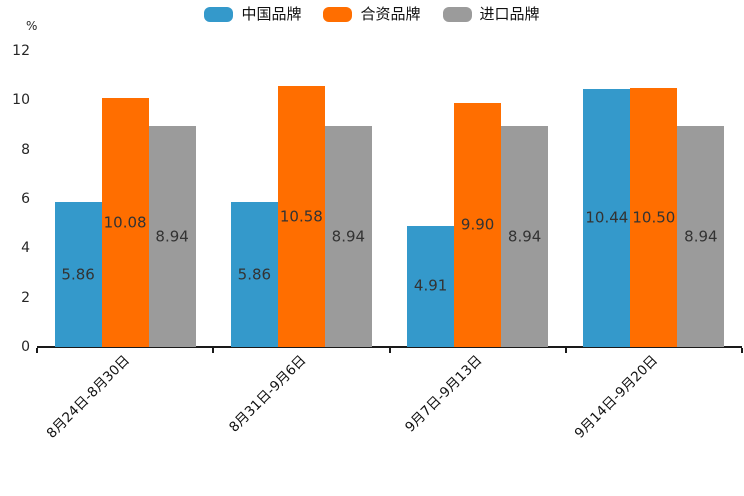  Describe the element at coordinates (389, 347) in the screenshot. I see `x-axis-line` at that location.